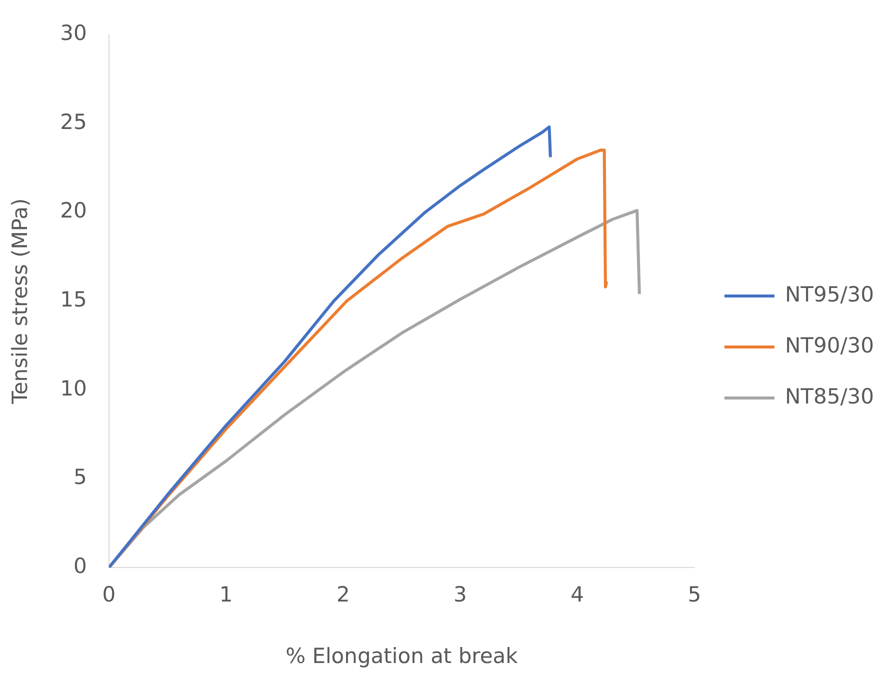  Describe the element at coordinates (80, 566) in the screenshot. I see `y-tick-label: 0` at that location.